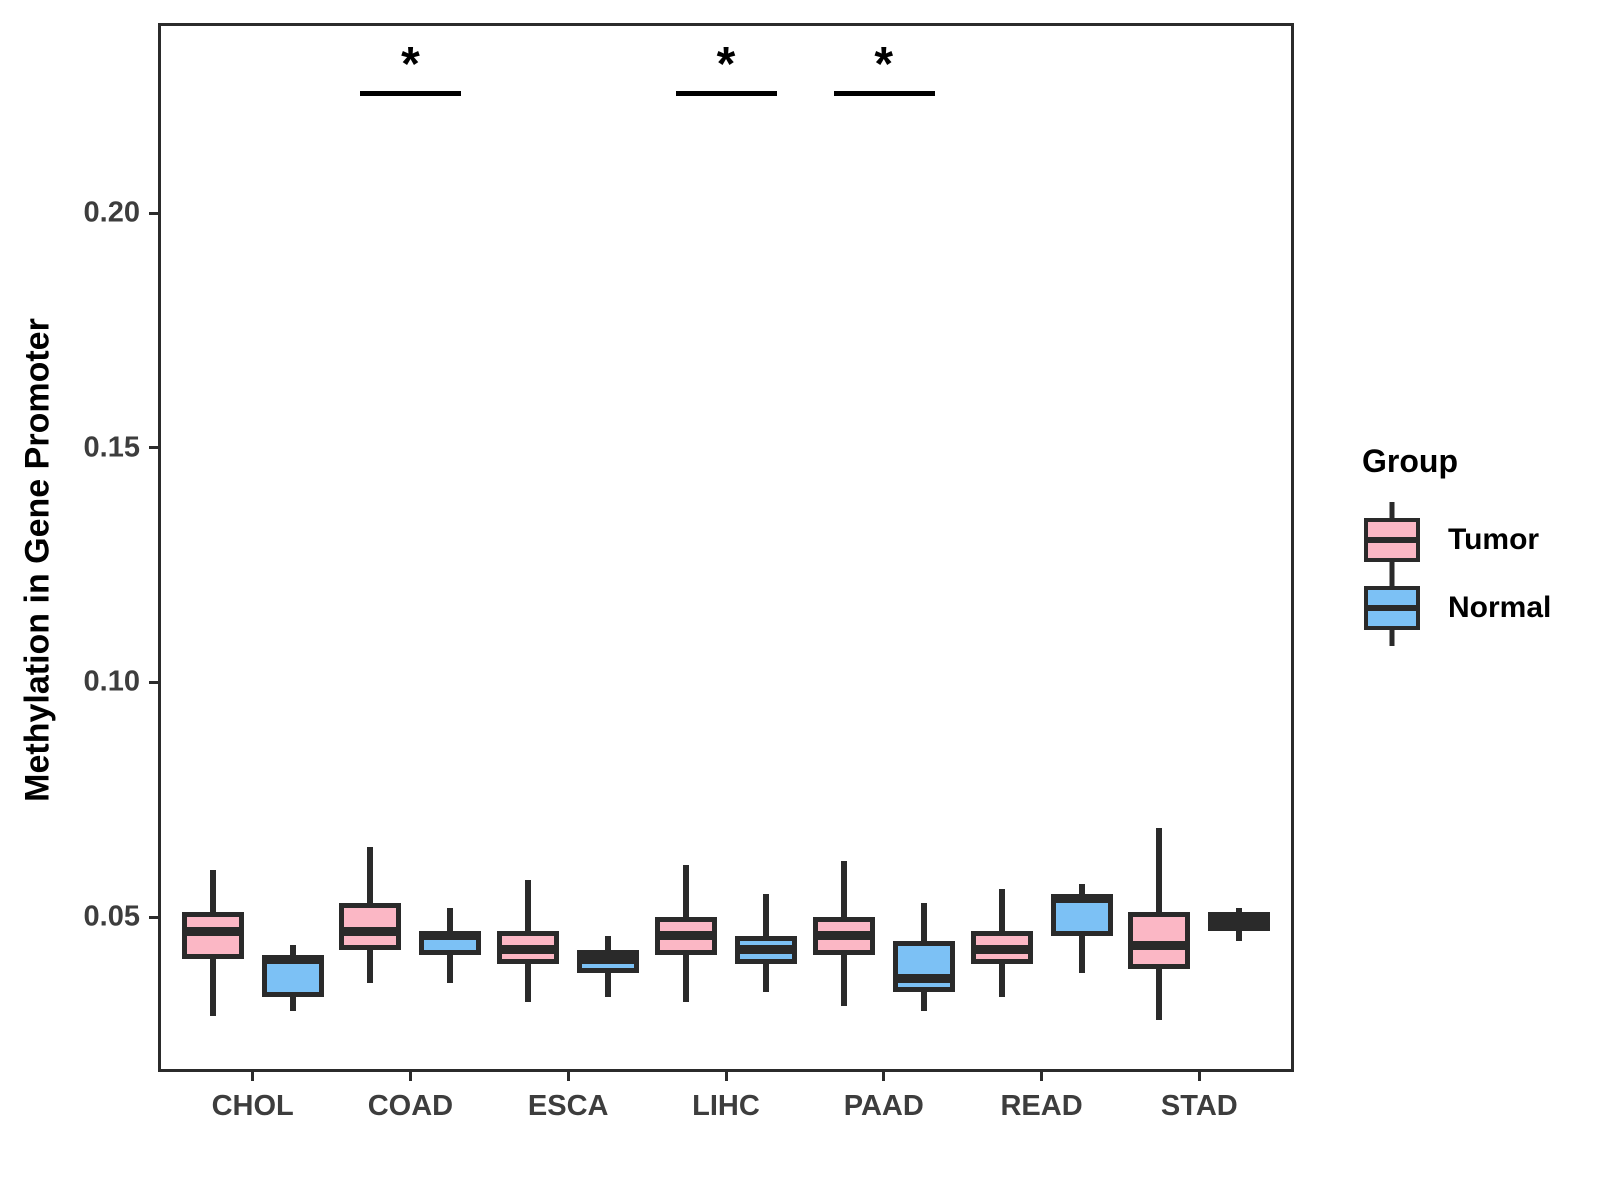  What do you see at coordinates (884, 65) in the screenshot?
I see `significance-asterisk-paad: *` at bounding box center [884, 65].